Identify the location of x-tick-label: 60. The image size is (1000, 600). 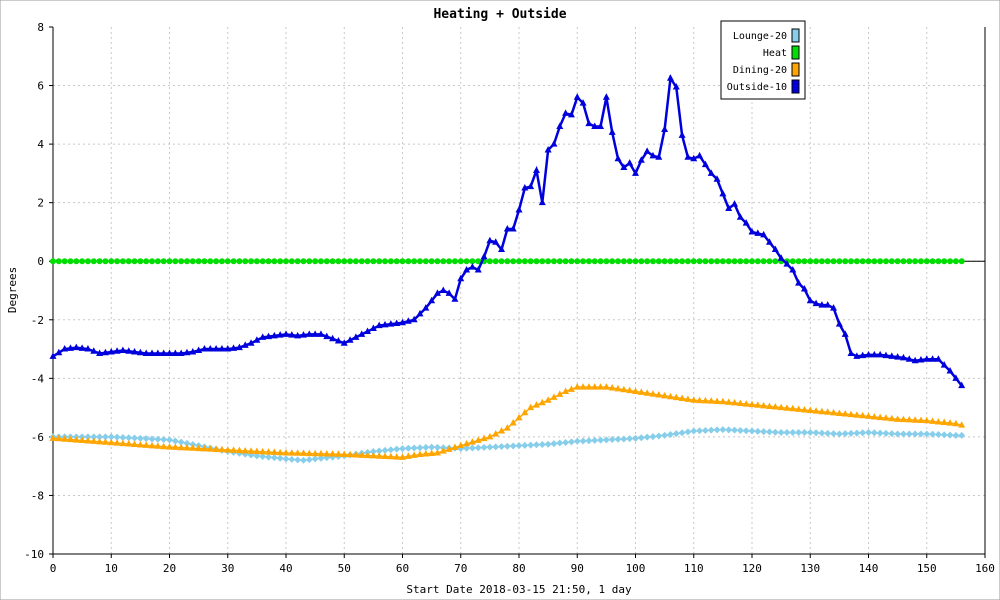
(402, 568).